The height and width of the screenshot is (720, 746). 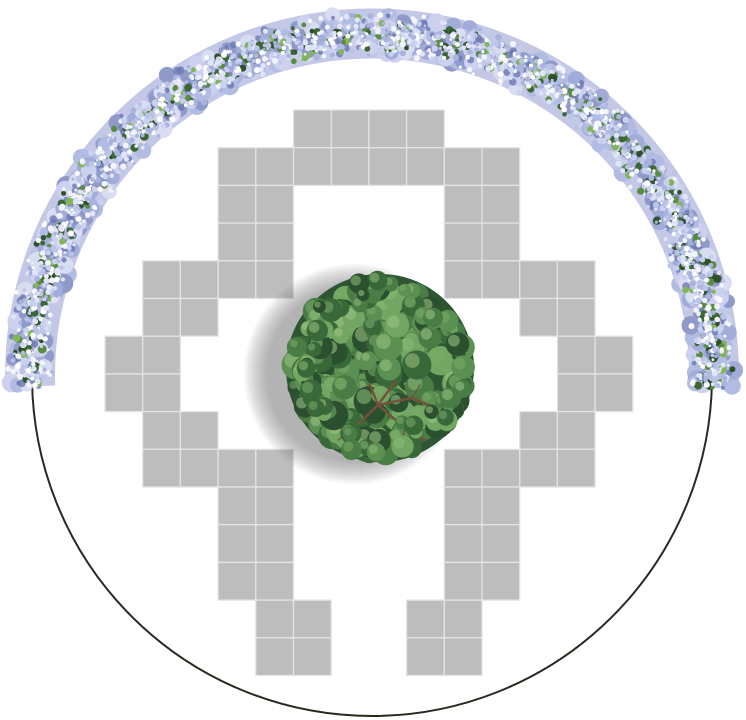 I want to click on paving-block, so click(x=293, y=638).